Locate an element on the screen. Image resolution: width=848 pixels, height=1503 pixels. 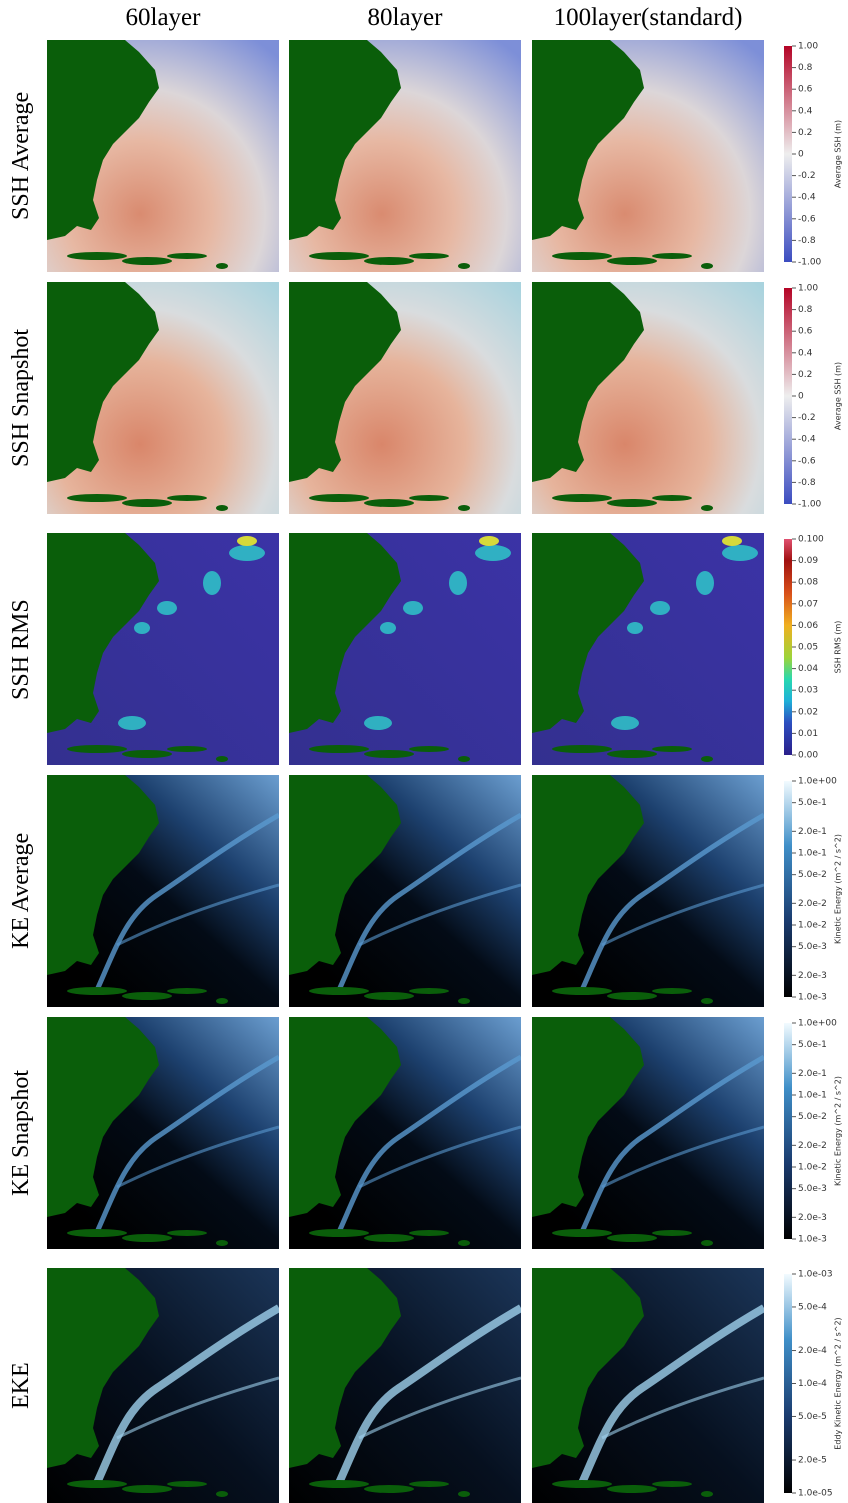
row-label: KE Average is located at coordinates (21, 890).